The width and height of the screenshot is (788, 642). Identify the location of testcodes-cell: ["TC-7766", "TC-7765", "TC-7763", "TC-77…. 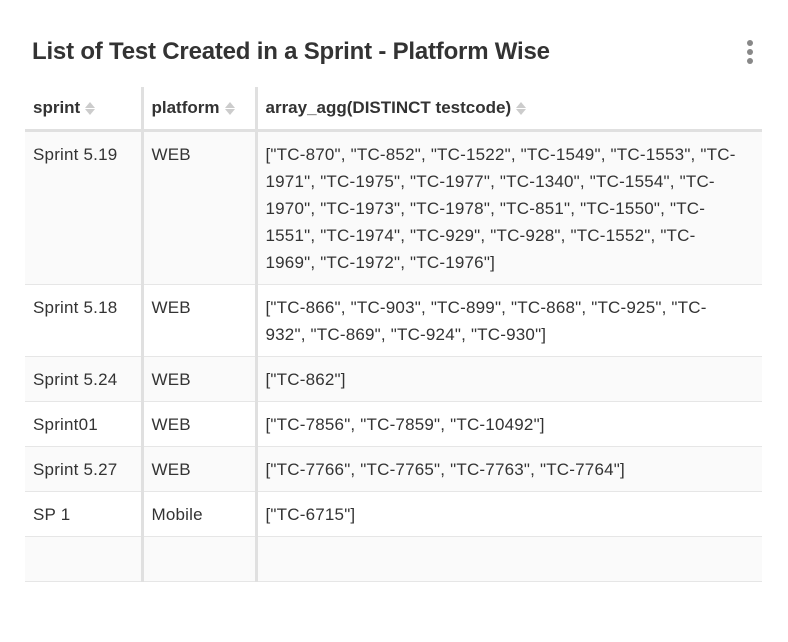
(508, 469).